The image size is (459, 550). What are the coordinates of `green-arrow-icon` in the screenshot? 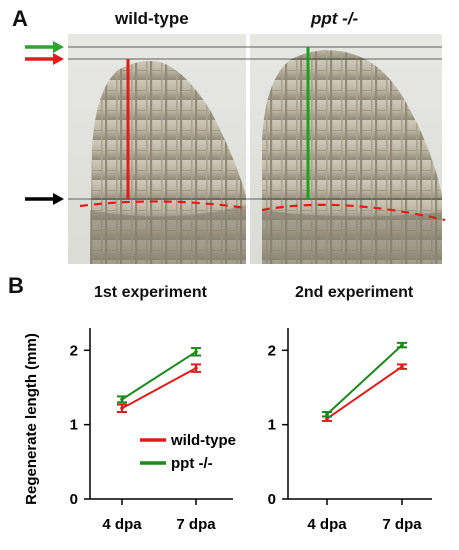 It's located at (44, 47).